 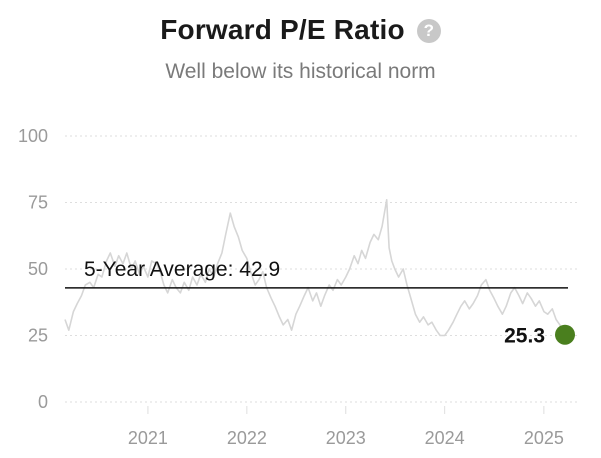 What do you see at coordinates (33, 136) in the screenshot?
I see `y-tick-label: 100` at bounding box center [33, 136].